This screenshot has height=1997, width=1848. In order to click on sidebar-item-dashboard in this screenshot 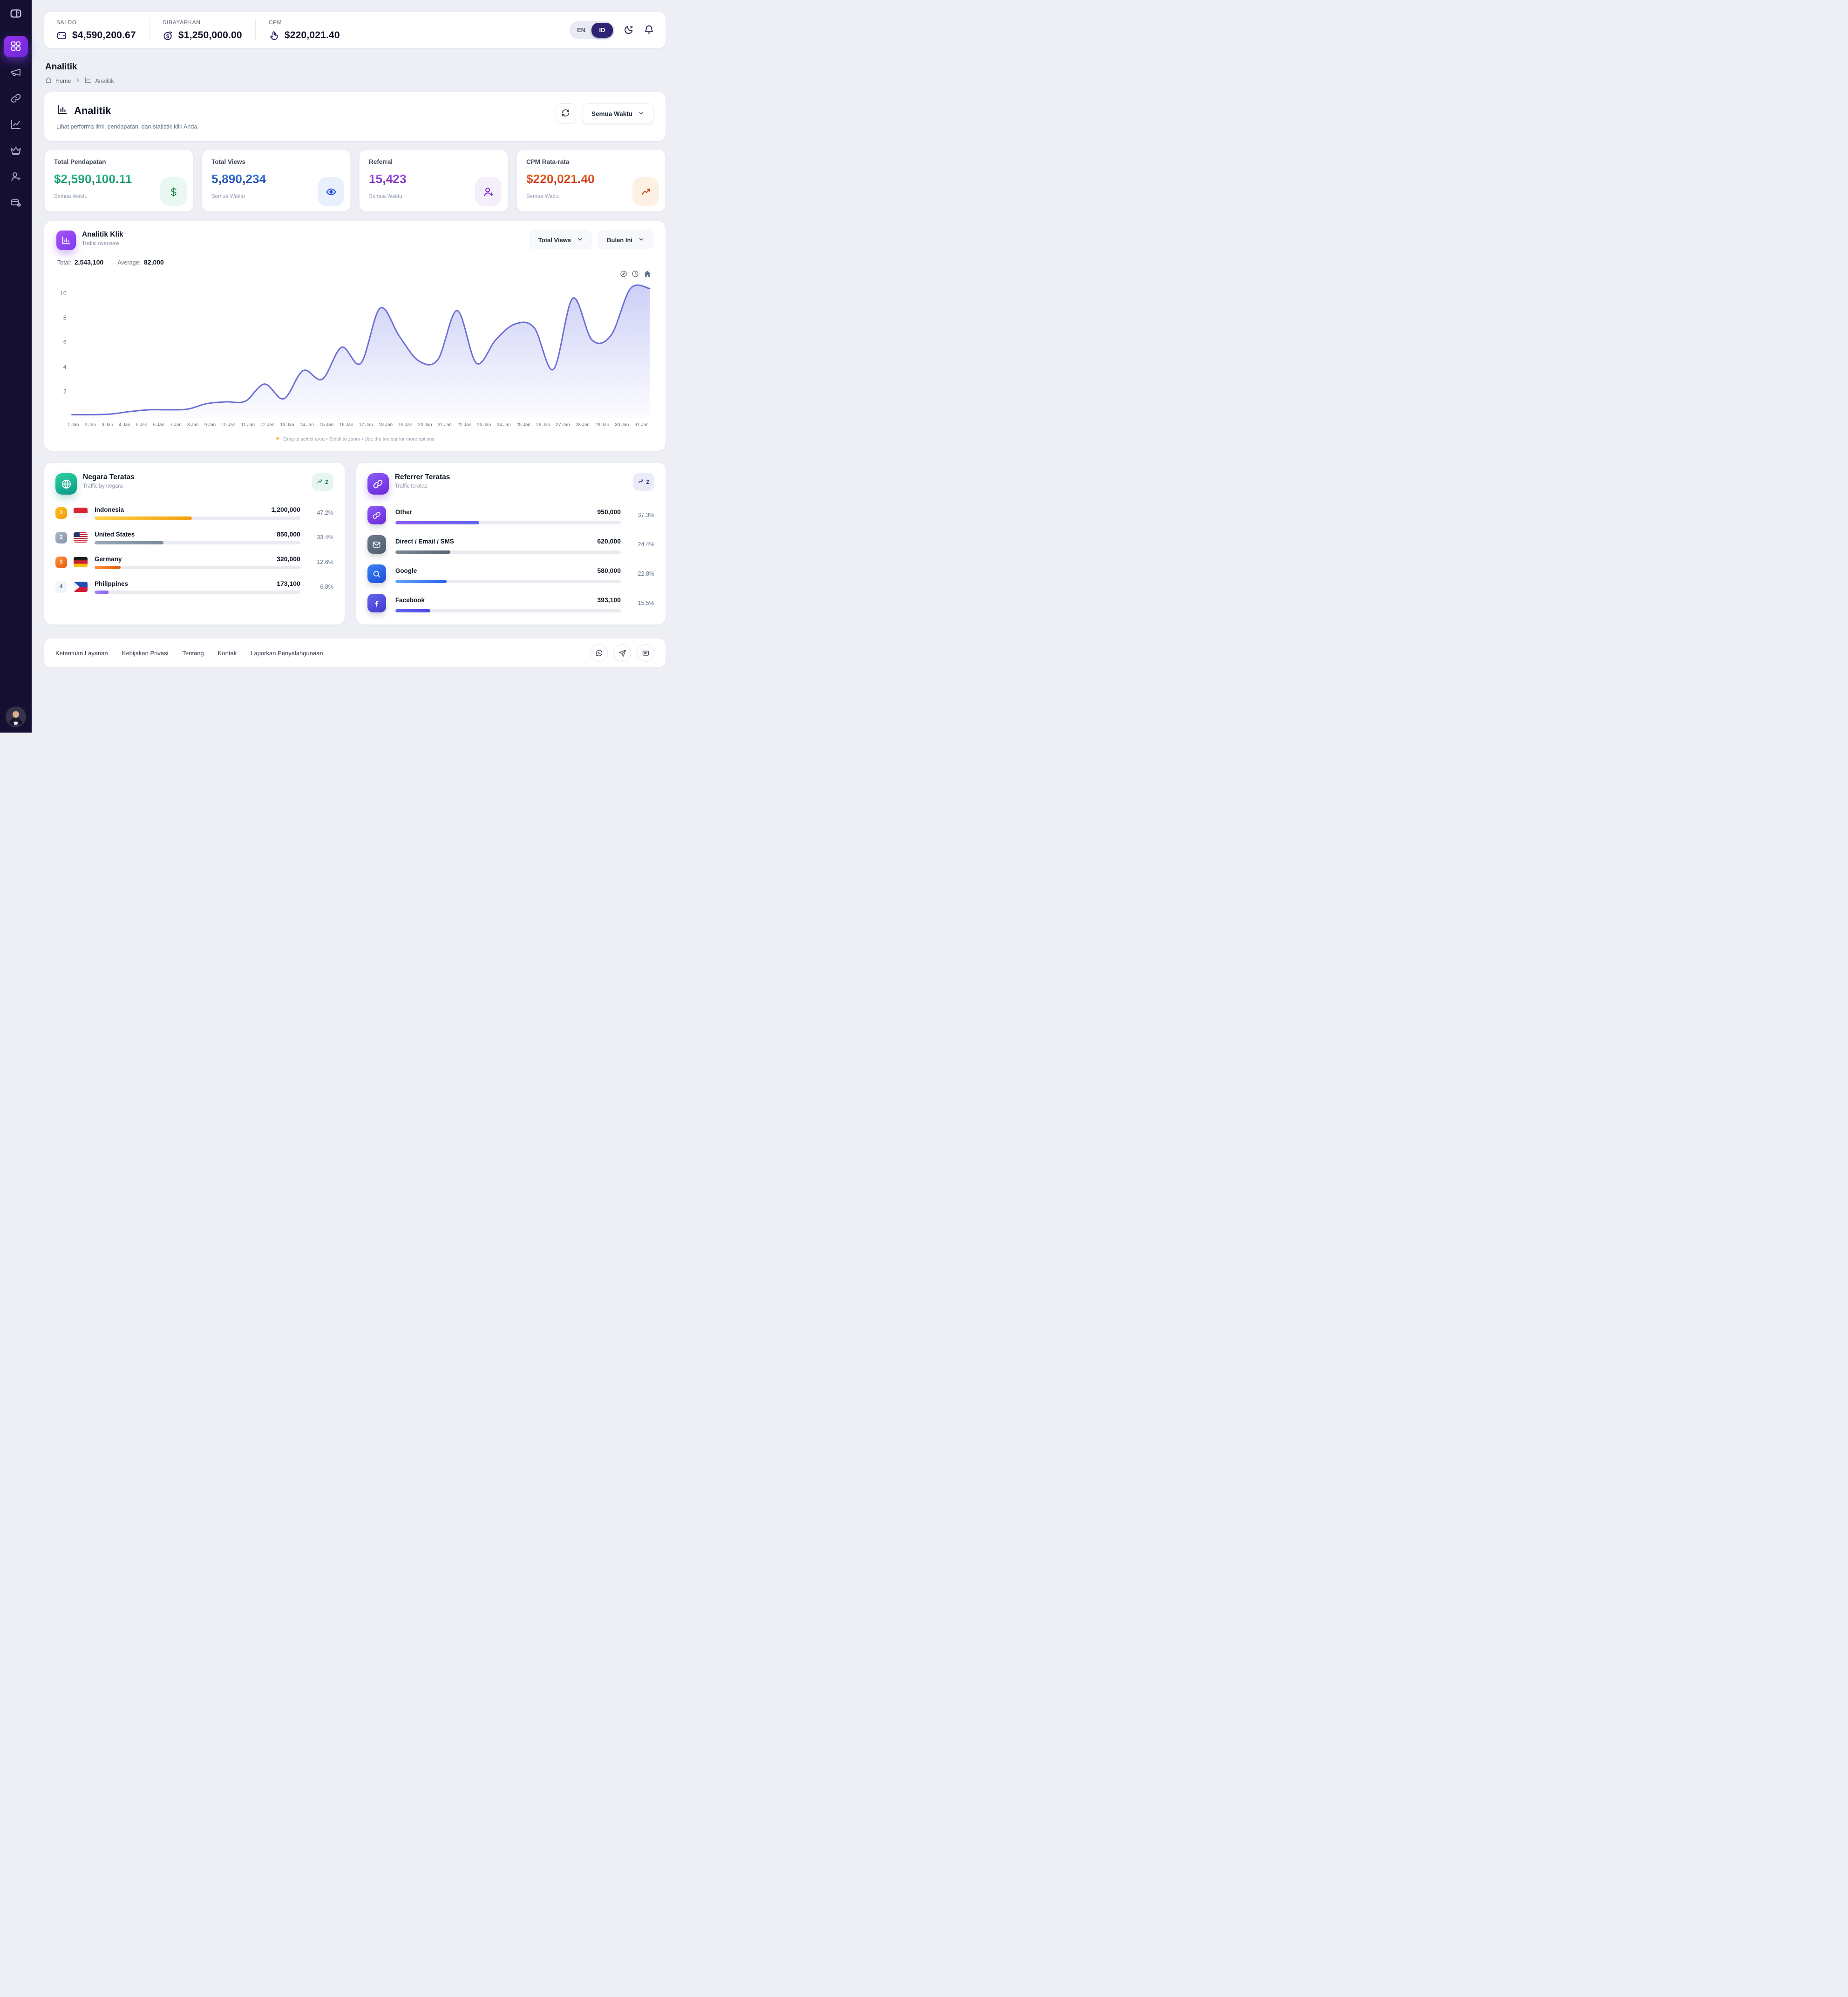, I will do `click(16, 46)`.